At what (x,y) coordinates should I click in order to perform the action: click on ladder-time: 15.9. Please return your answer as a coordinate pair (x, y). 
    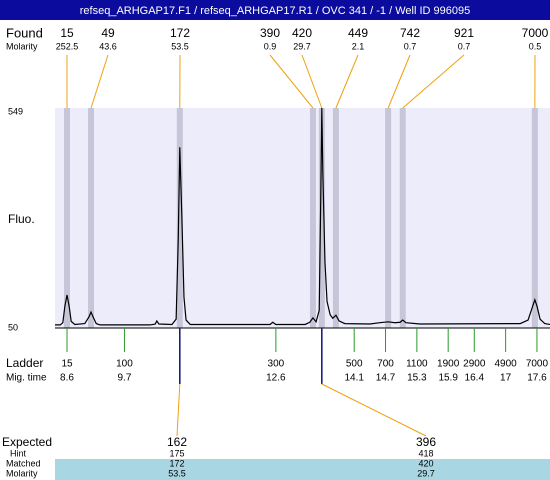
    Looking at the image, I should click on (448, 378).